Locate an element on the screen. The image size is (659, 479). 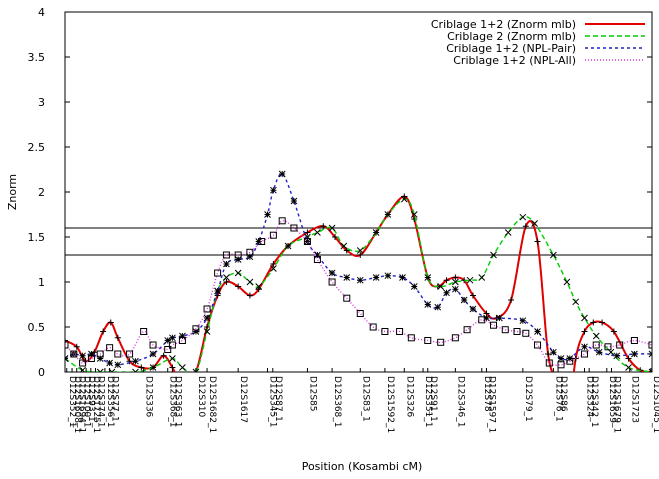
marker-label: D12S100_1 is located at coordinates (86, 402).